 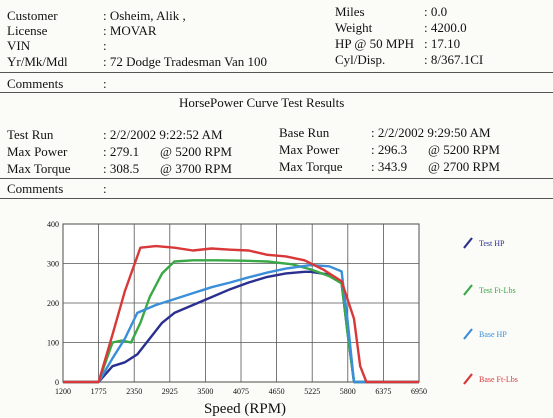 What do you see at coordinates (57, 382) in the screenshot?
I see `y-tick-label: 0` at bounding box center [57, 382].